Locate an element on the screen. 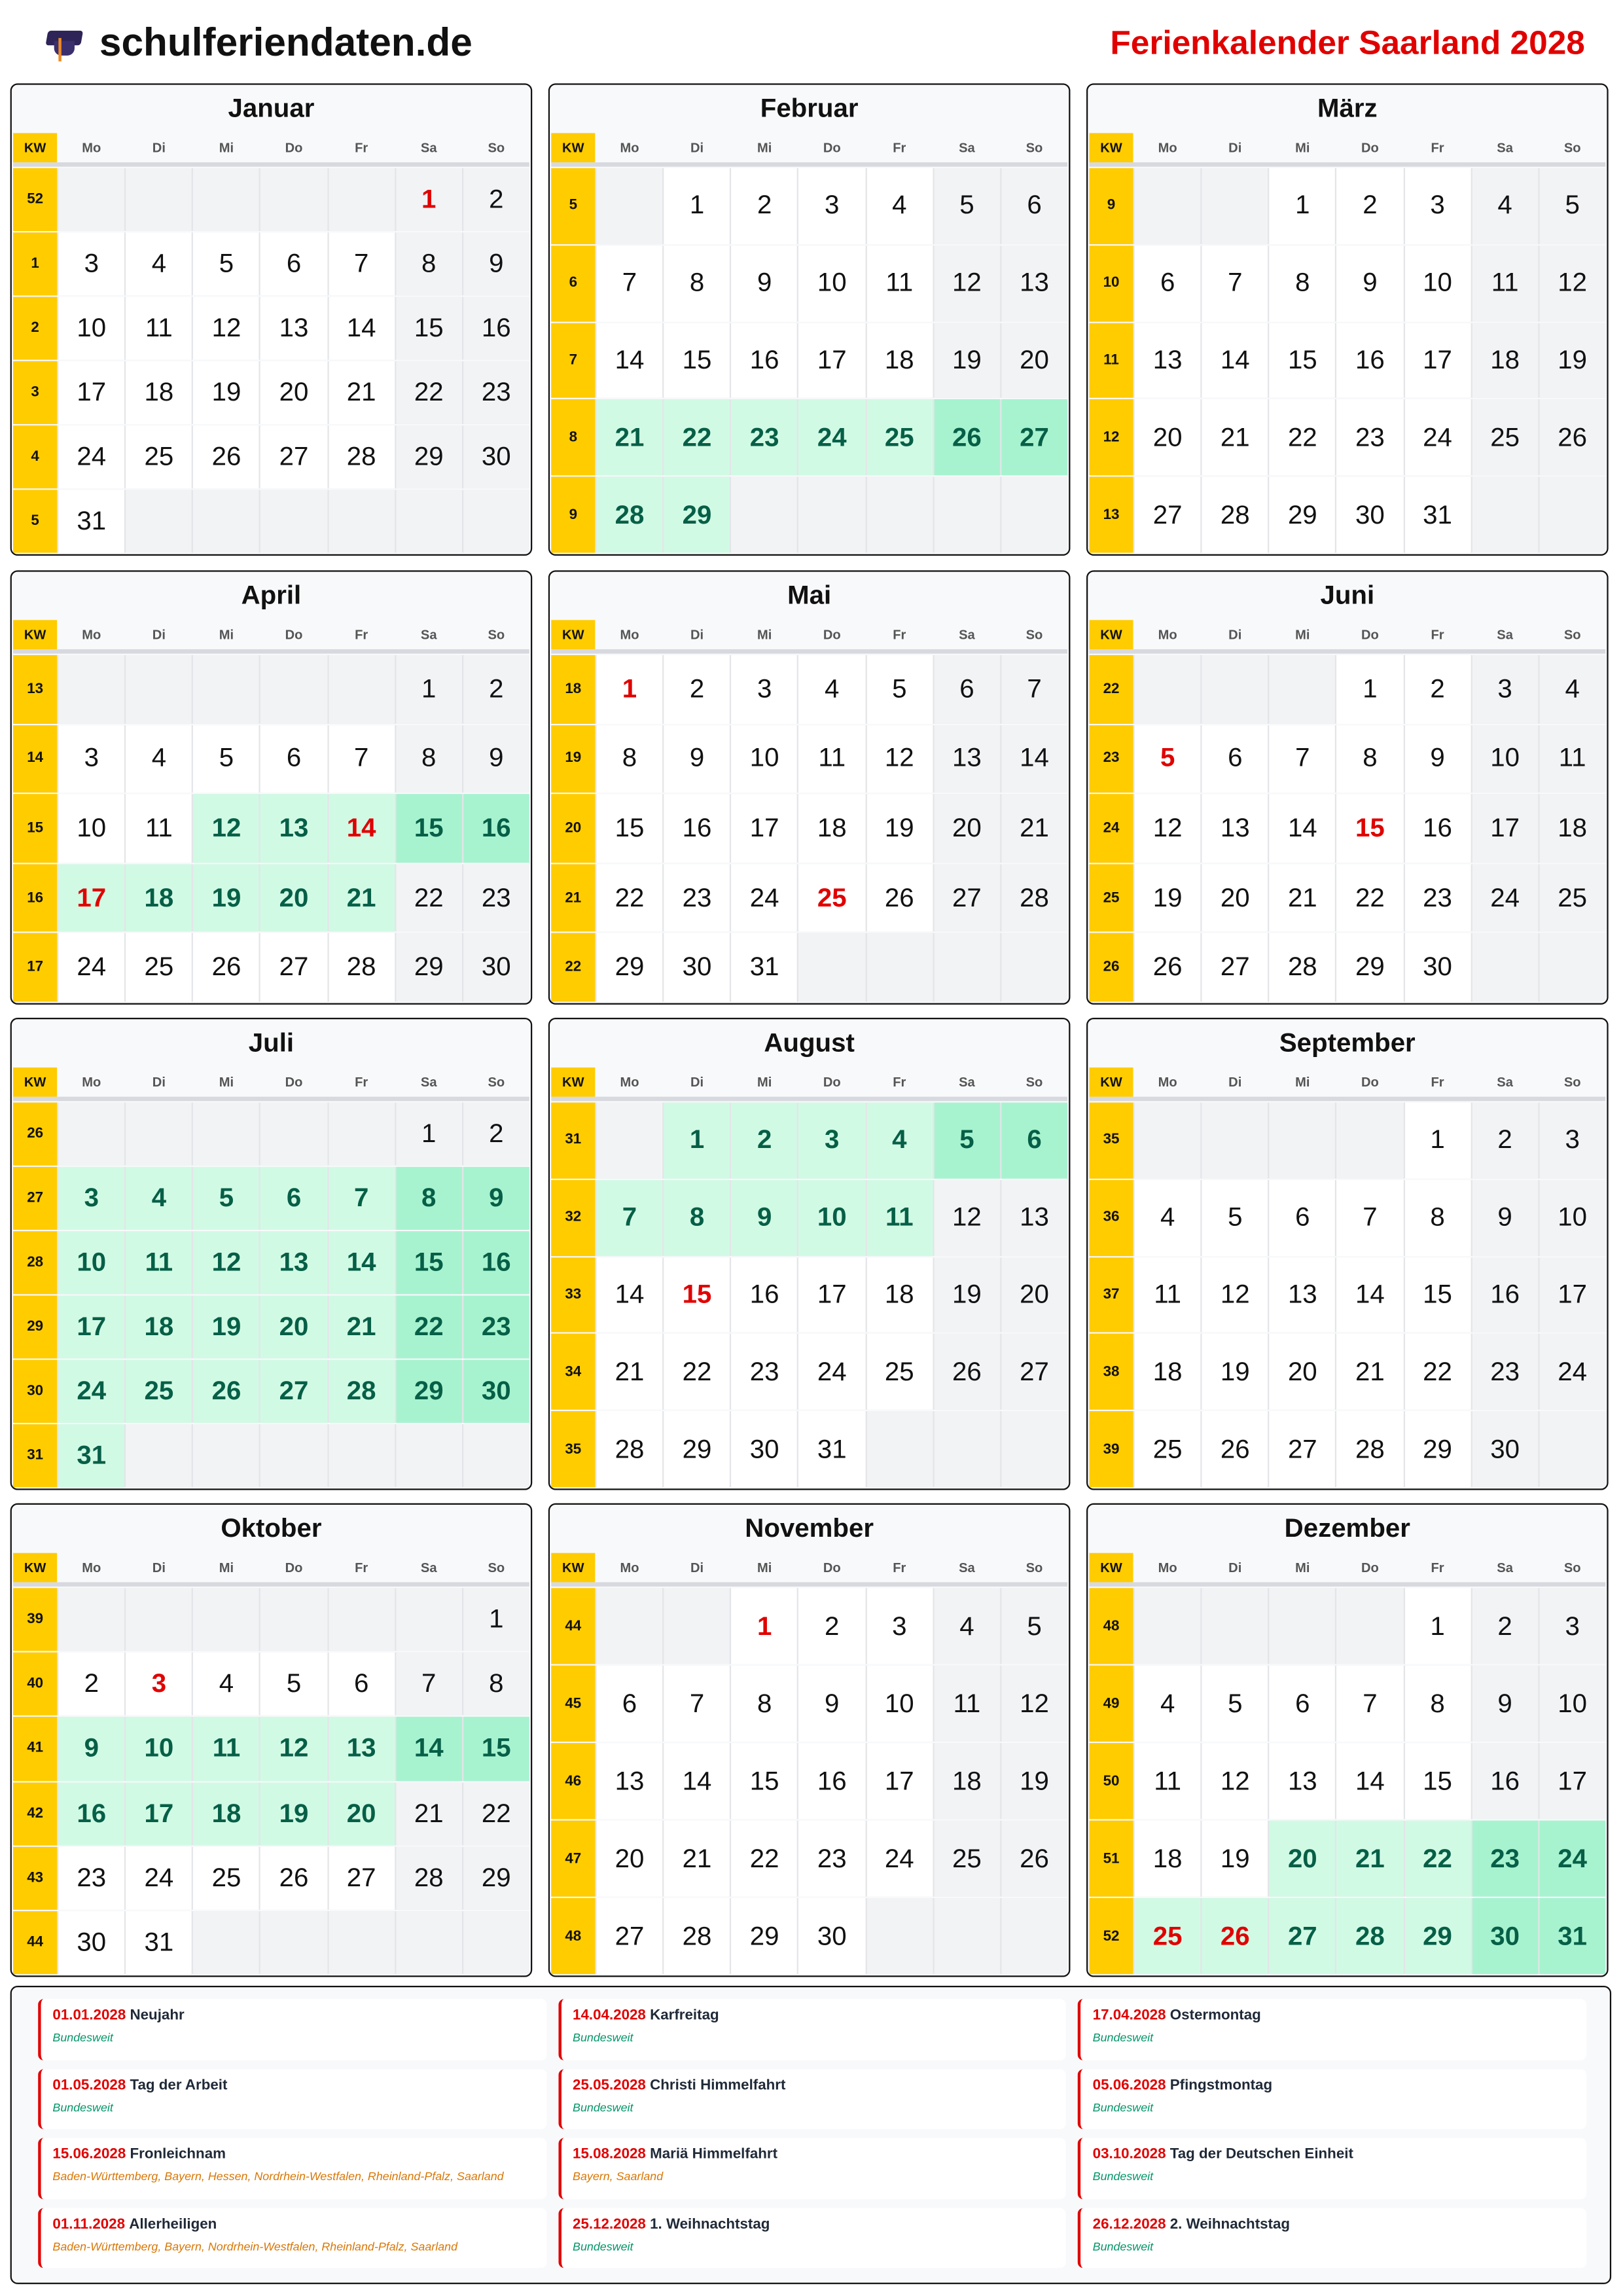 The width and height of the screenshot is (1623, 2296). day-cell: 18 is located at coordinates (1505, 360).